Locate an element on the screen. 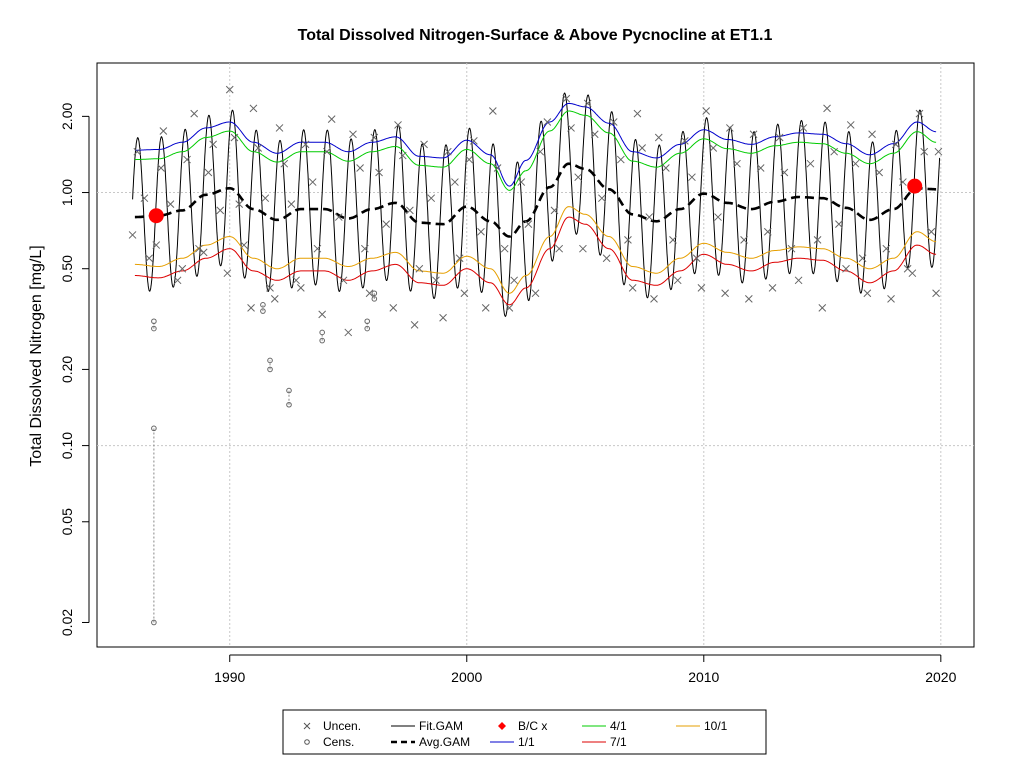 Image resolution: width=1024 pixels, height=773 pixels. y-tick-label: 0.05 is located at coordinates (67, 521).